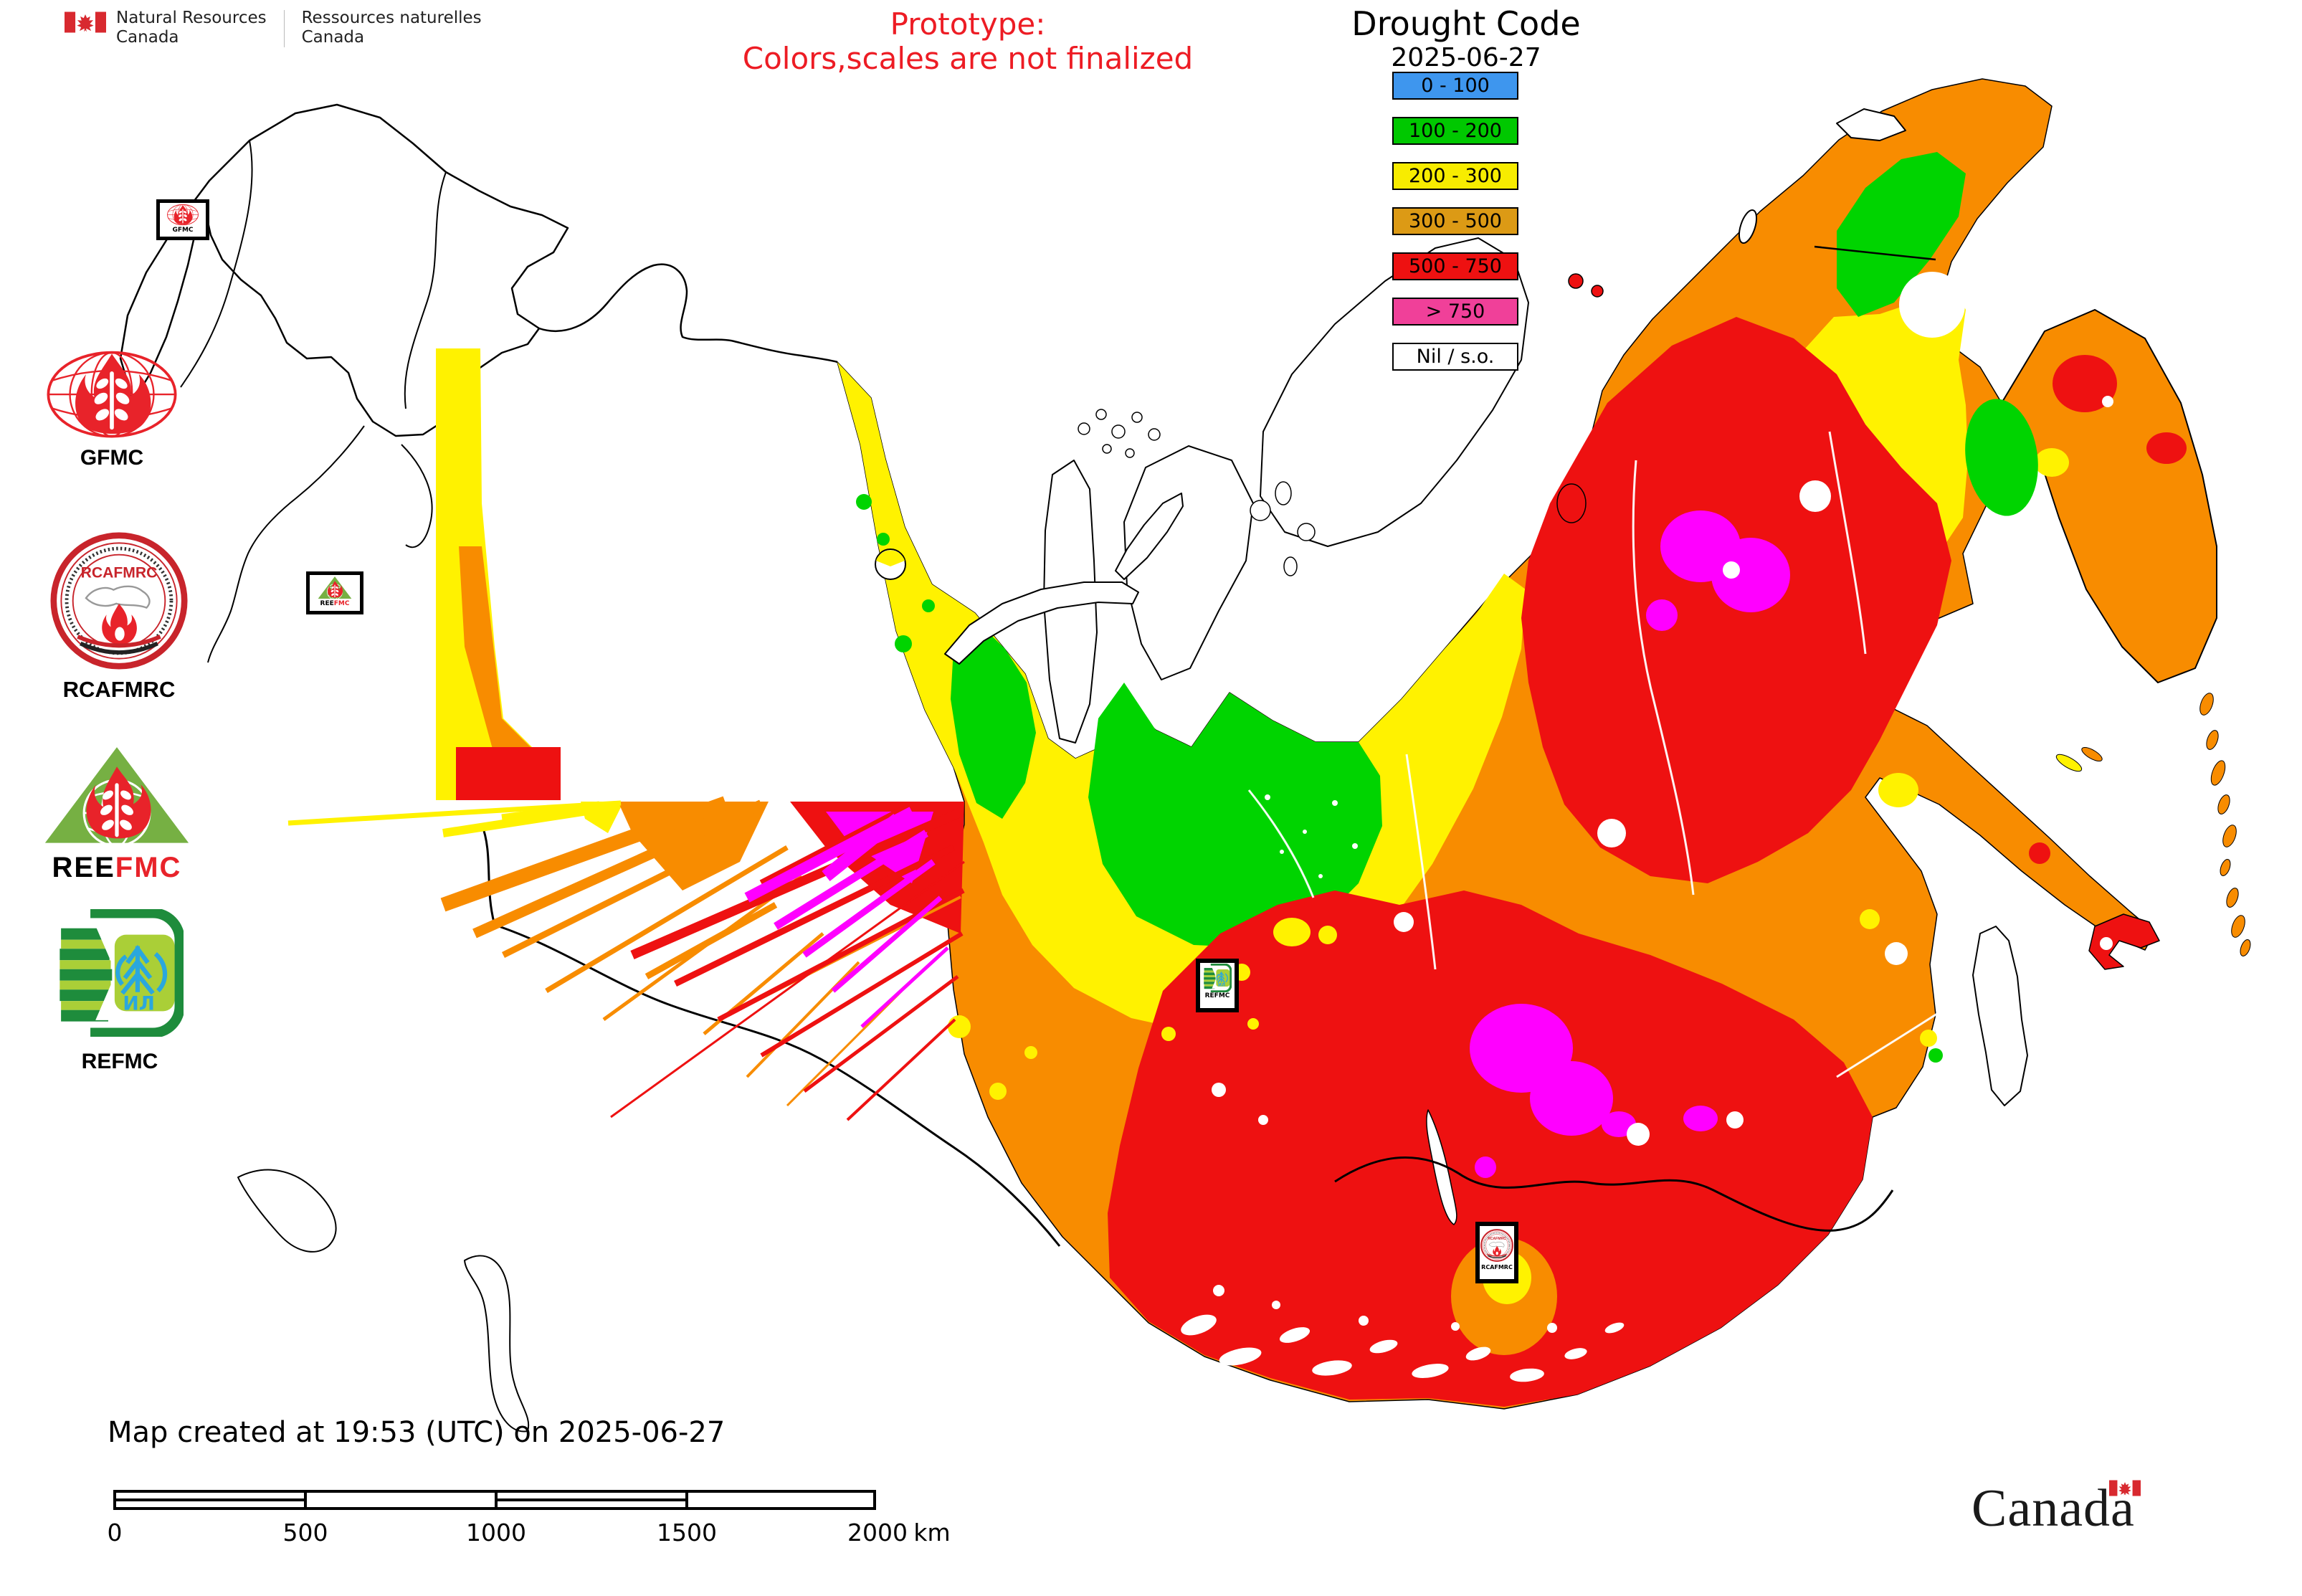 This screenshot has width=2302, height=1596. I want to click on wordmark-flag-icon, so click(2125, 1488).